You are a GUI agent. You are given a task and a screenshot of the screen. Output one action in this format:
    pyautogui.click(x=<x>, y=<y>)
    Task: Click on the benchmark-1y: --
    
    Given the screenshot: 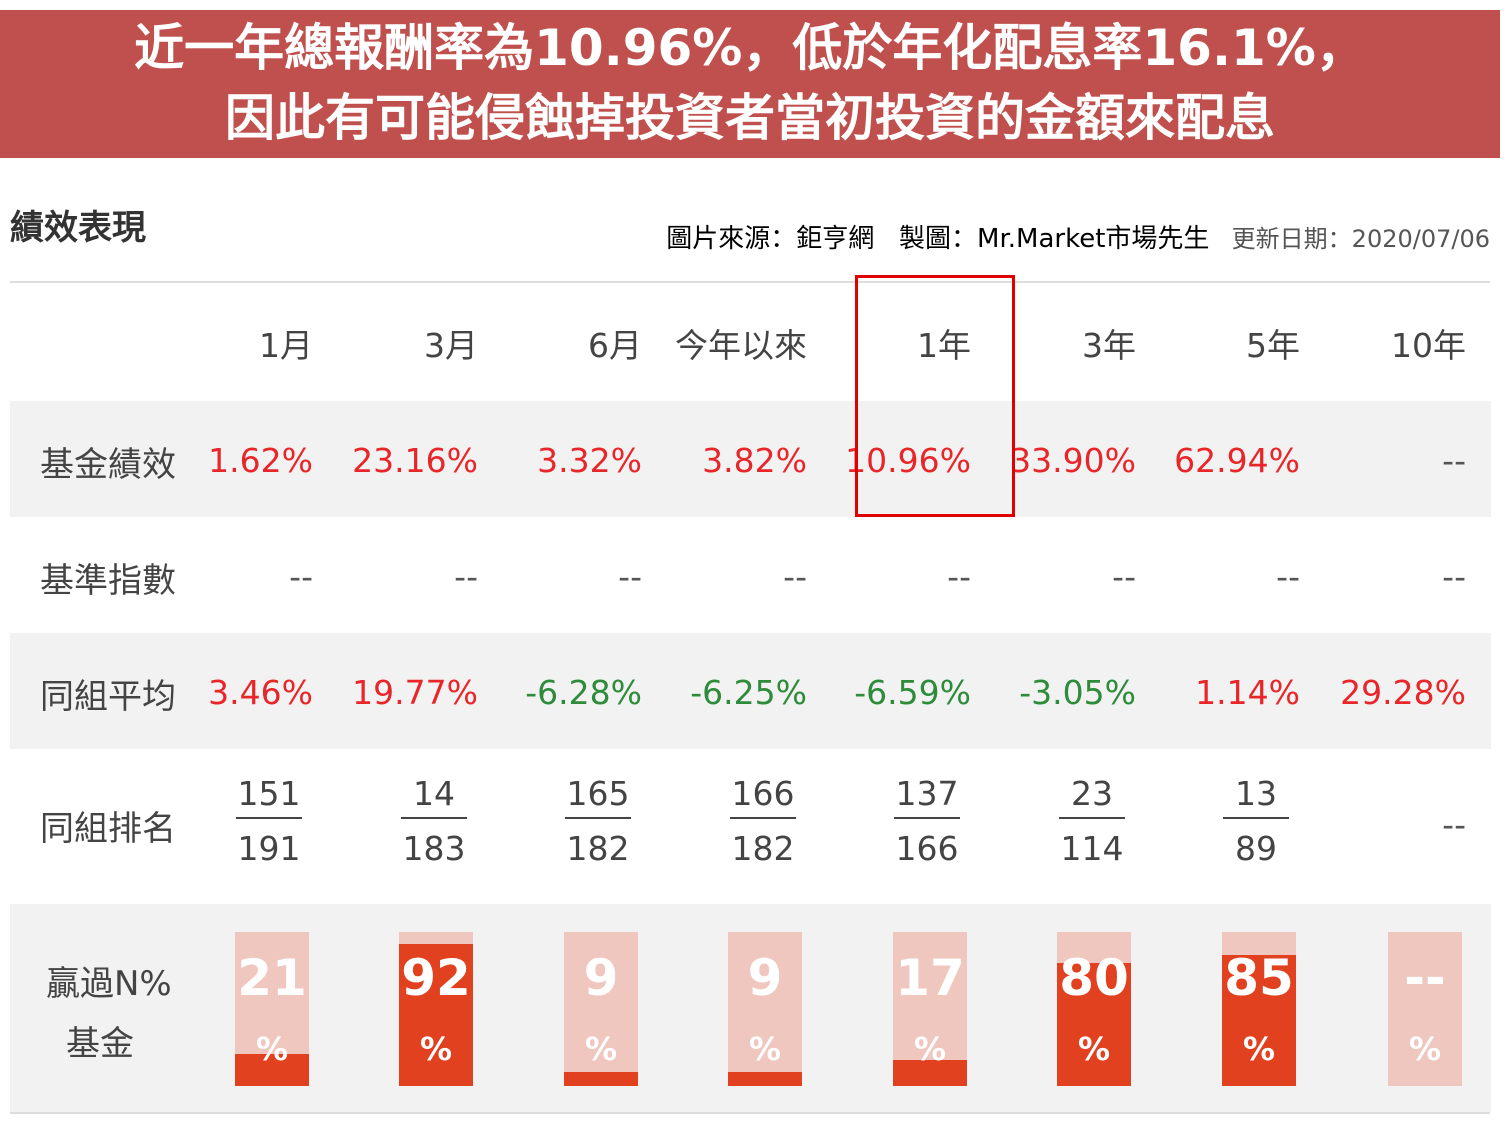 What is the action you would take?
    pyautogui.click(x=959, y=576)
    